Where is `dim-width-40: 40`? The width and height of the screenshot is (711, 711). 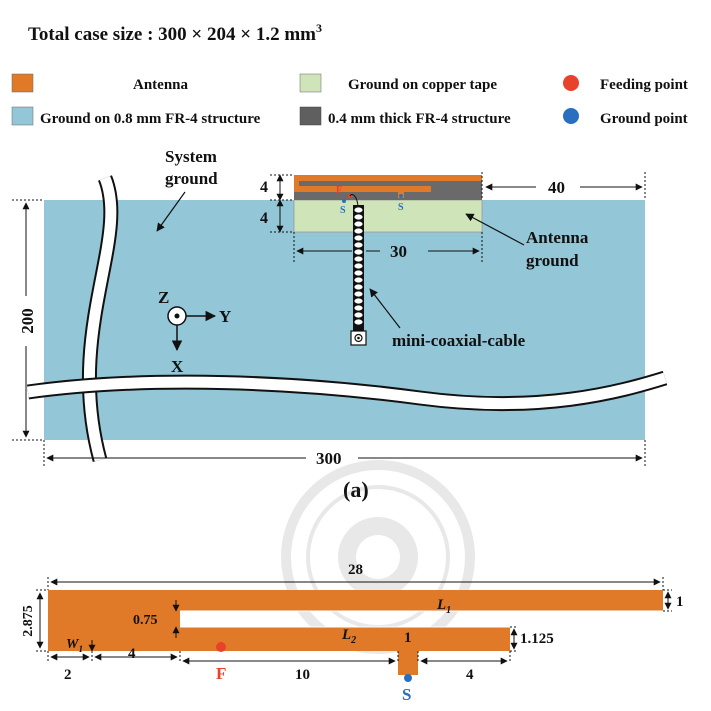 dim-width-40: 40 is located at coordinates (556, 187).